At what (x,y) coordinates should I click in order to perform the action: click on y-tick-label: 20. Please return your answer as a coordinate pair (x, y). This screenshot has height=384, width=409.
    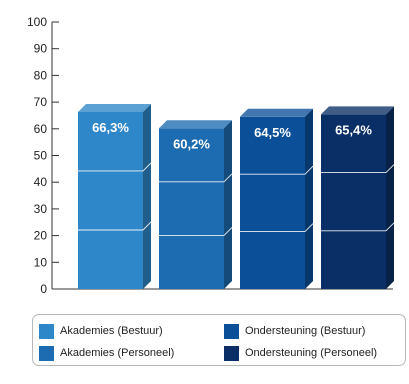
    Looking at the image, I should click on (41, 236).